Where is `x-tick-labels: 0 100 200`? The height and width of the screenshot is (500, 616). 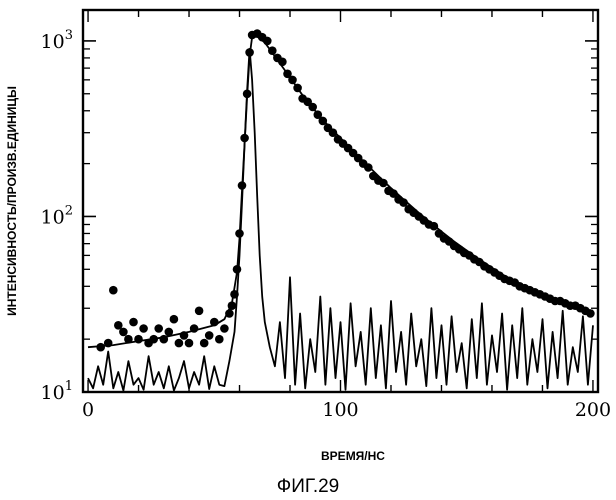
x-tick-labels: 0 100 200 is located at coordinates (346, 410).